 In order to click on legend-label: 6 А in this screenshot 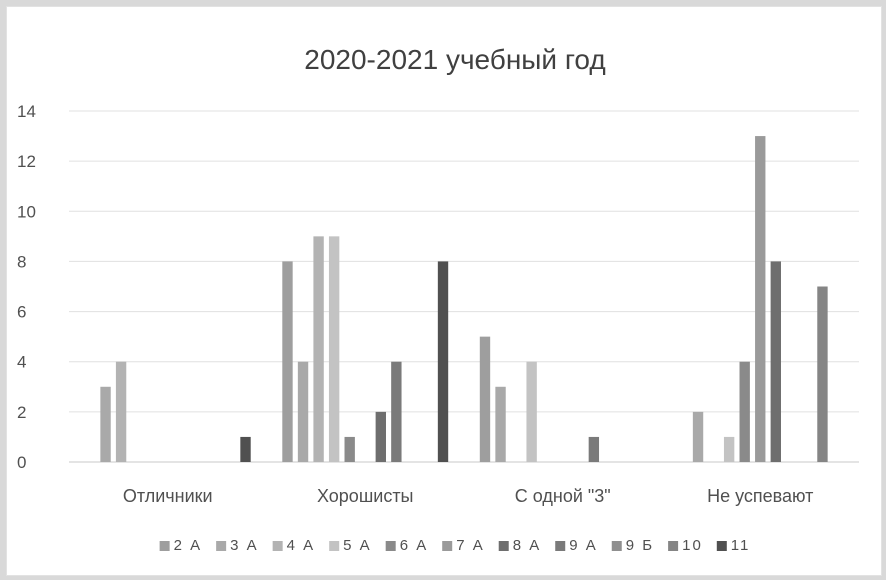, I will do `click(414, 545)`.